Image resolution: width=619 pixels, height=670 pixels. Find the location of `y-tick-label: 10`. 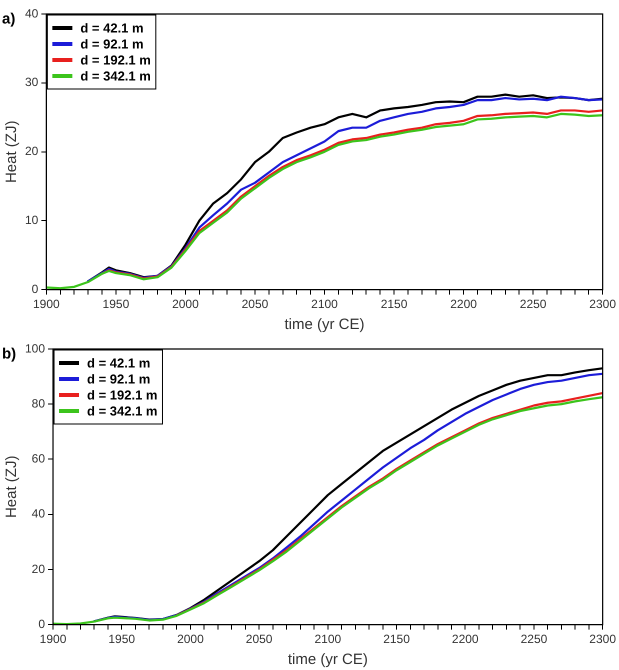

y-tick-label: 10 is located at coordinates (31, 220).